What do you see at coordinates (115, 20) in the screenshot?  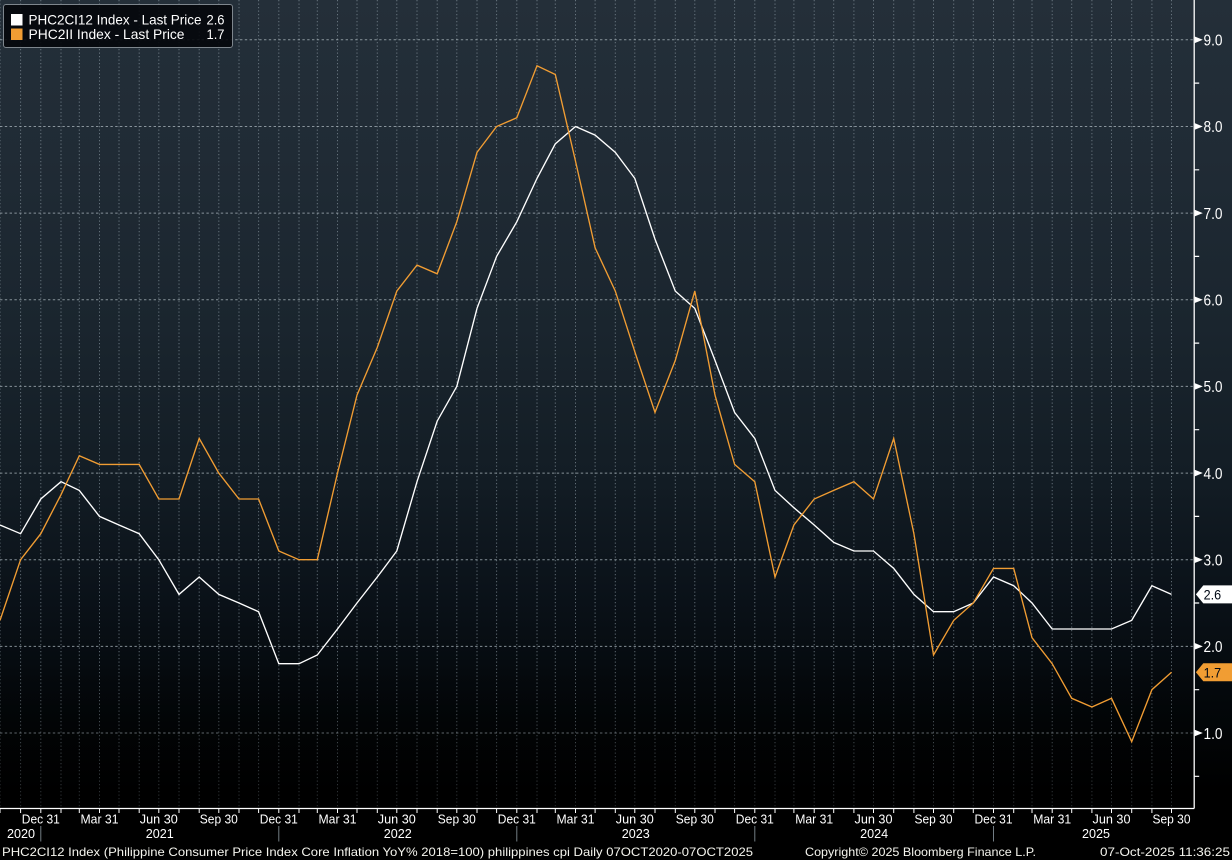 I see `svg-text: PHC2CI12 Index - Last Price` at bounding box center [115, 20].